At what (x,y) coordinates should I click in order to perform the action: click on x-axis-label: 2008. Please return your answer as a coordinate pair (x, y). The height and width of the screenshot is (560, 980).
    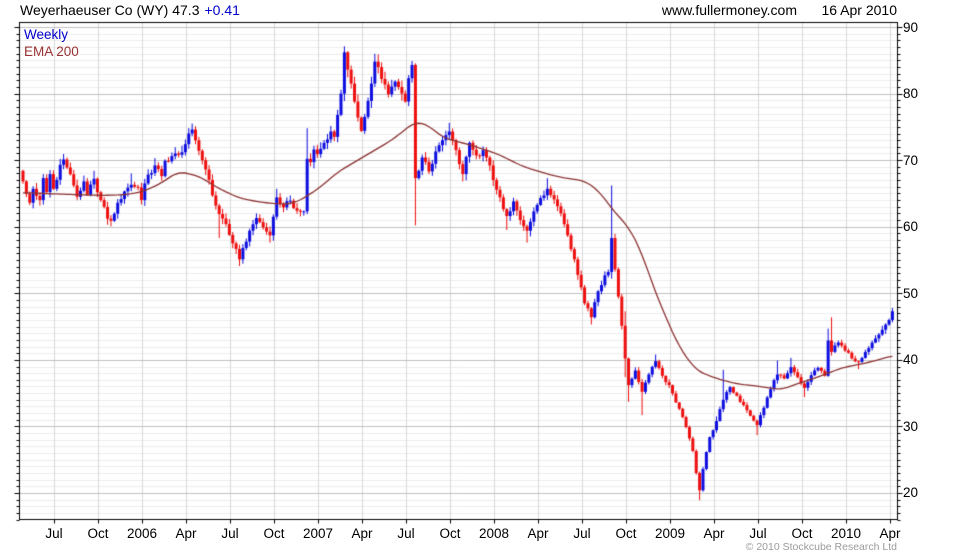
    Looking at the image, I should click on (494, 533).